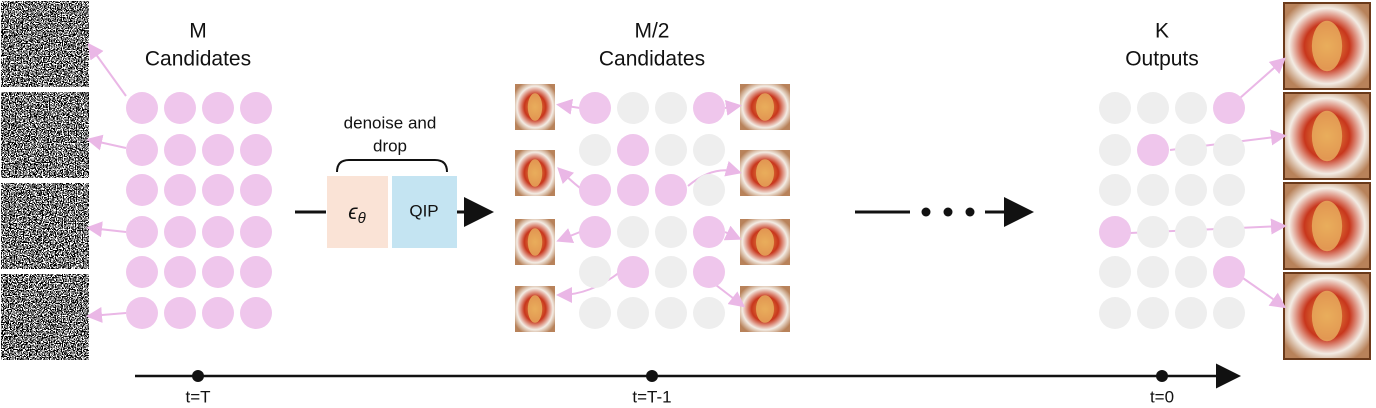 The width and height of the screenshot is (1376, 408). Describe the element at coordinates (390, 145) in the screenshot. I see `caption-line: drop` at that location.